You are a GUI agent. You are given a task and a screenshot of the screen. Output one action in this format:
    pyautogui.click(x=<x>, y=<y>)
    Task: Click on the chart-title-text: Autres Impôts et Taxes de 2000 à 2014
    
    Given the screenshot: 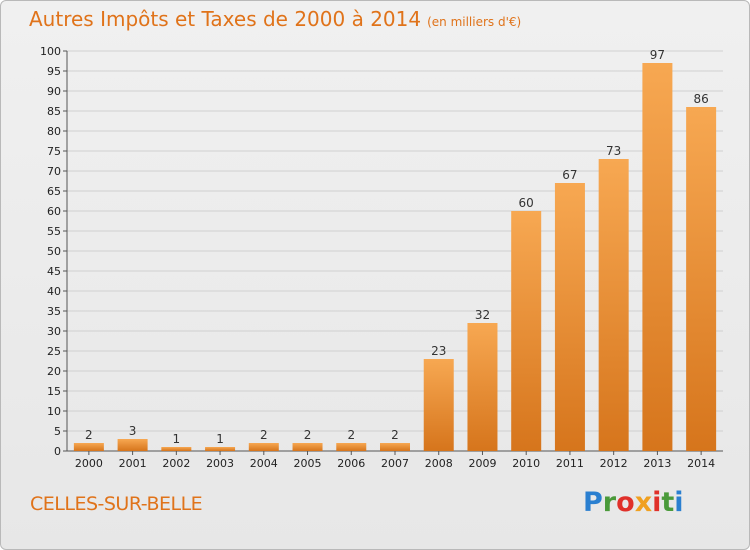 What is the action you would take?
    pyautogui.click(x=225, y=19)
    